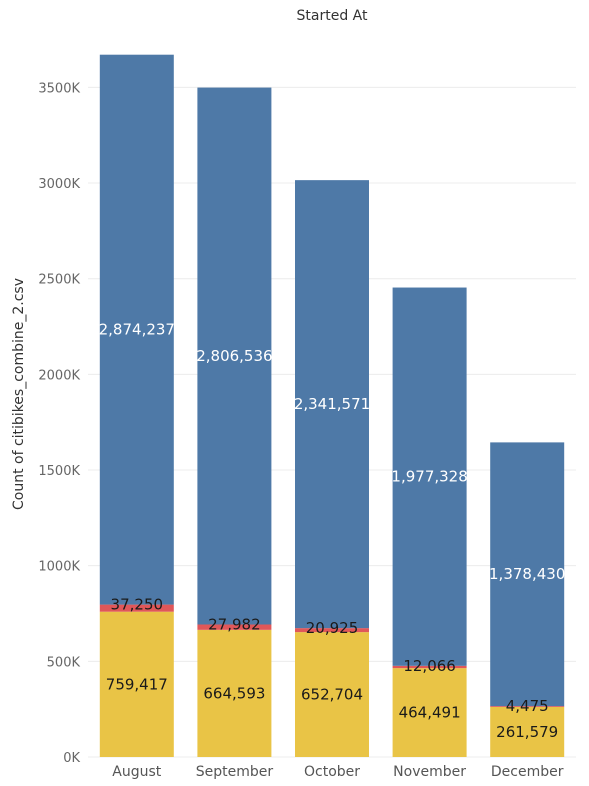 This screenshot has width=589, height=786. Describe the element at coordinates (59, 88) in the screenshot. I see `y-tick-label: 3500K` at that location.